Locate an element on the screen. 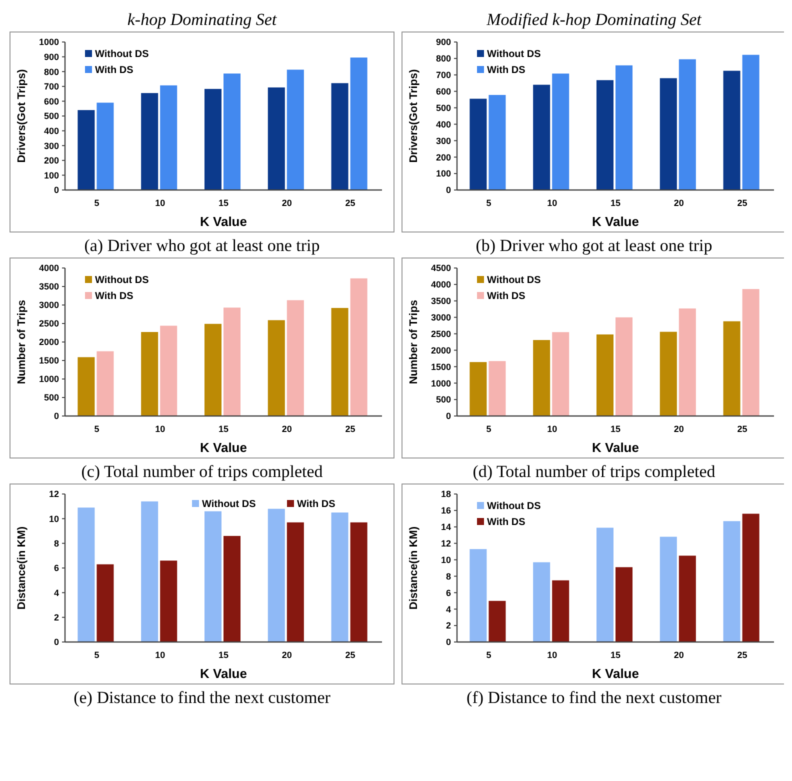 The height and width of the screenshot is (781, 792). y-tick-label: 400 is located at coordinates (443, 124).